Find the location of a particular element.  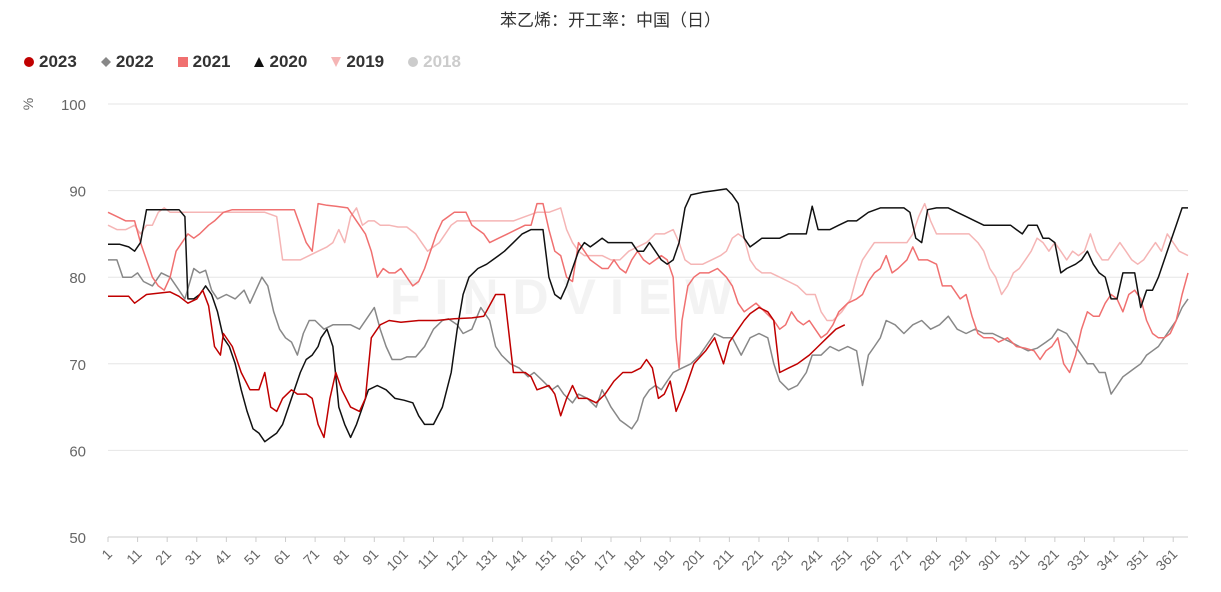

x-tick-label: 151 is located at coordinates (545, 560).